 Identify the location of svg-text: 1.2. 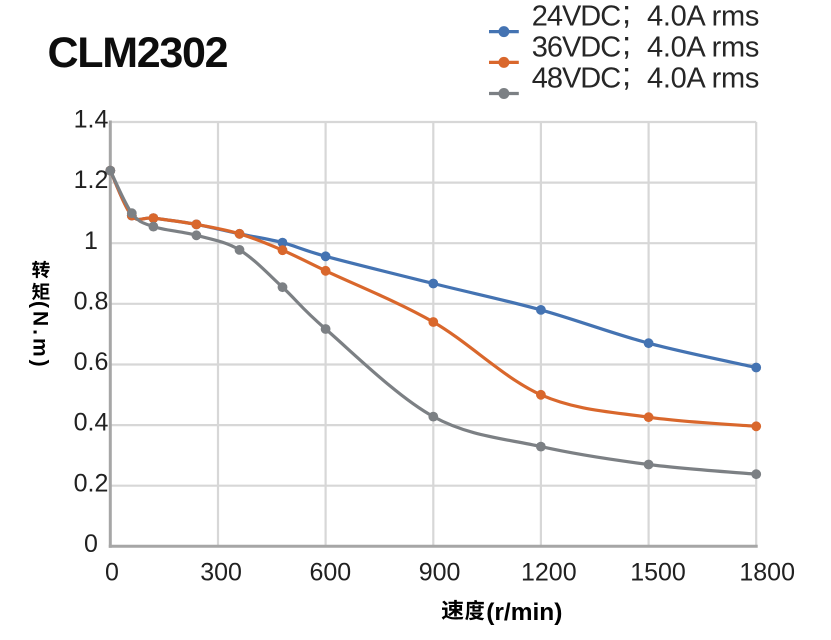
(91, 180).